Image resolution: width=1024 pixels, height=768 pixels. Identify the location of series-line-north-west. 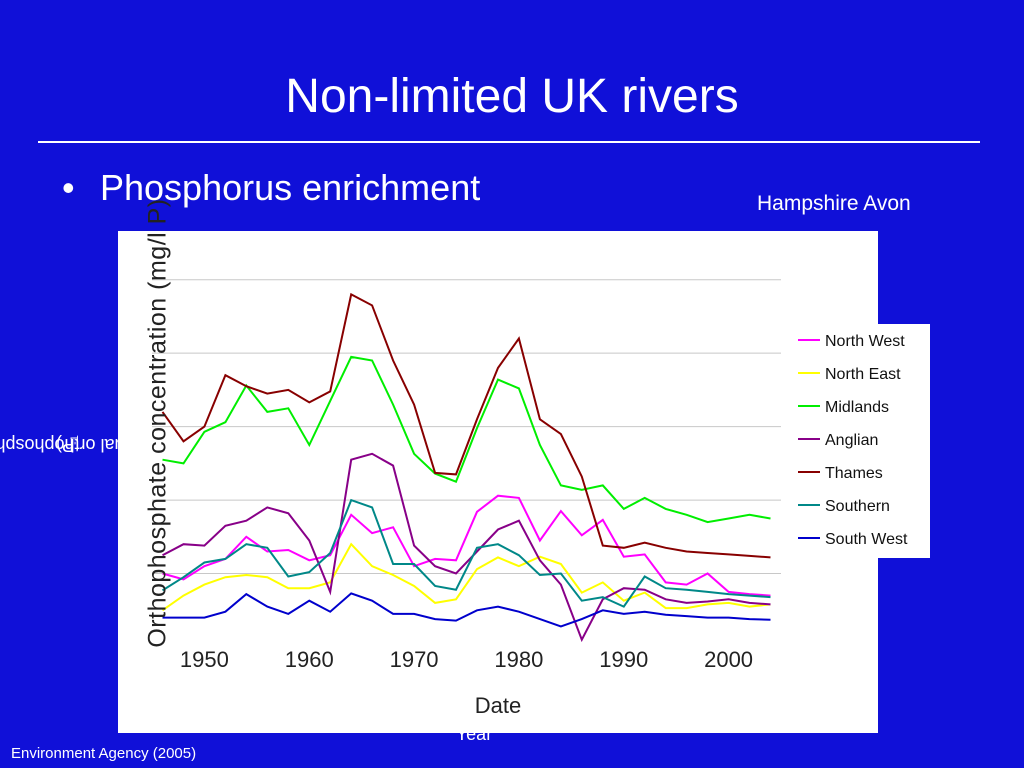
(466, 545).